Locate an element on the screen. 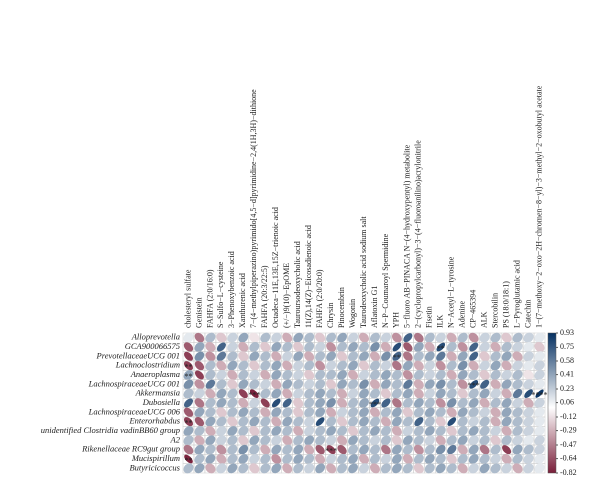  row-label: unidentified Clostridia vadinBB60 group is located at coordinates (110, 430).